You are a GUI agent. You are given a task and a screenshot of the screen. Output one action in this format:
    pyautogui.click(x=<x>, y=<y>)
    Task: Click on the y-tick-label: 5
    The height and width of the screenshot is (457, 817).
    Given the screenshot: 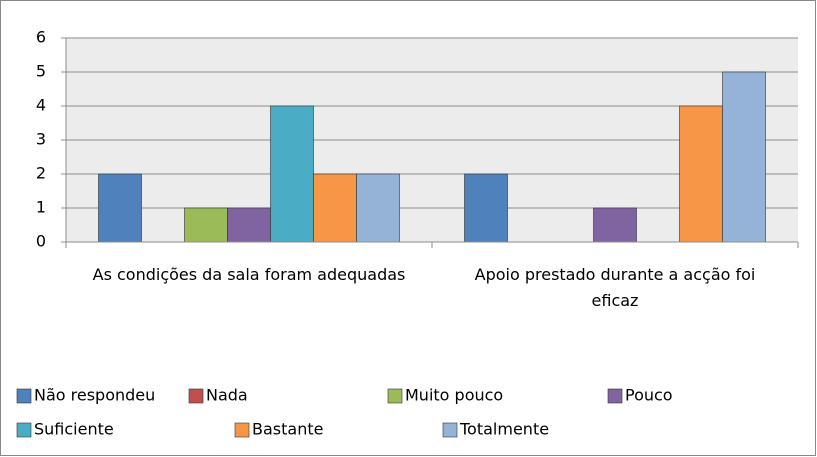 What is the action you would take?
    pyautogui.click(x=41, y=71)
    